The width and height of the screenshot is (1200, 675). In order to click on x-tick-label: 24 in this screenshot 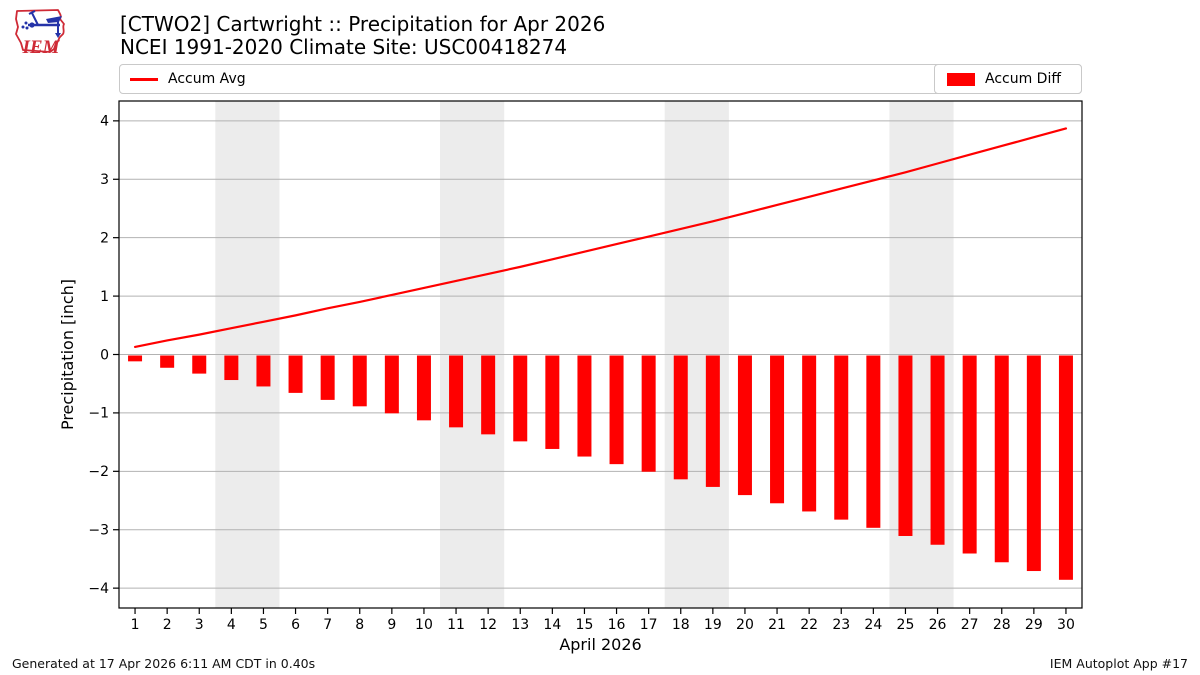, I will do `click(873, 625)`.